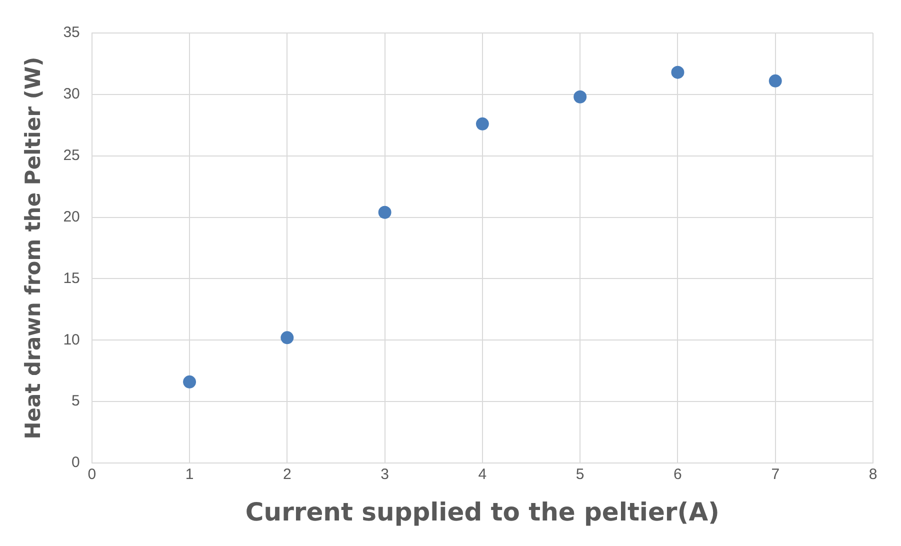 Image resolution: width=901 pixels, height=546 pixels. I want to click on y-tick-label: 15, so click(71, 278).